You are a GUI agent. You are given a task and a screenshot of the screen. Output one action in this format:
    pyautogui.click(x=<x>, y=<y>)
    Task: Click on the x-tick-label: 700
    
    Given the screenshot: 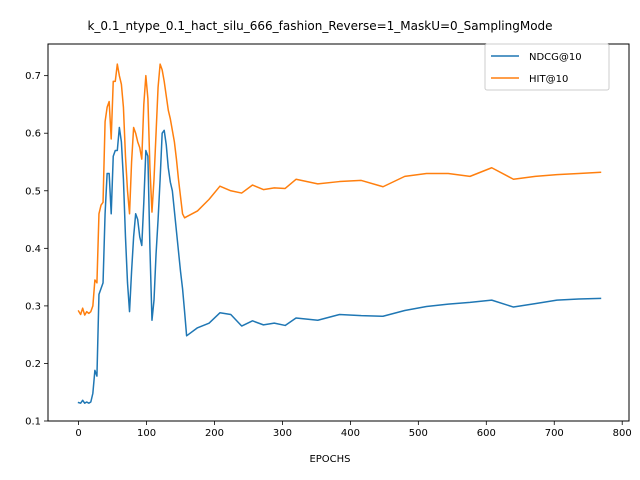 What is the action you would take?
    pyautogui.click(x=554, y=433)
    